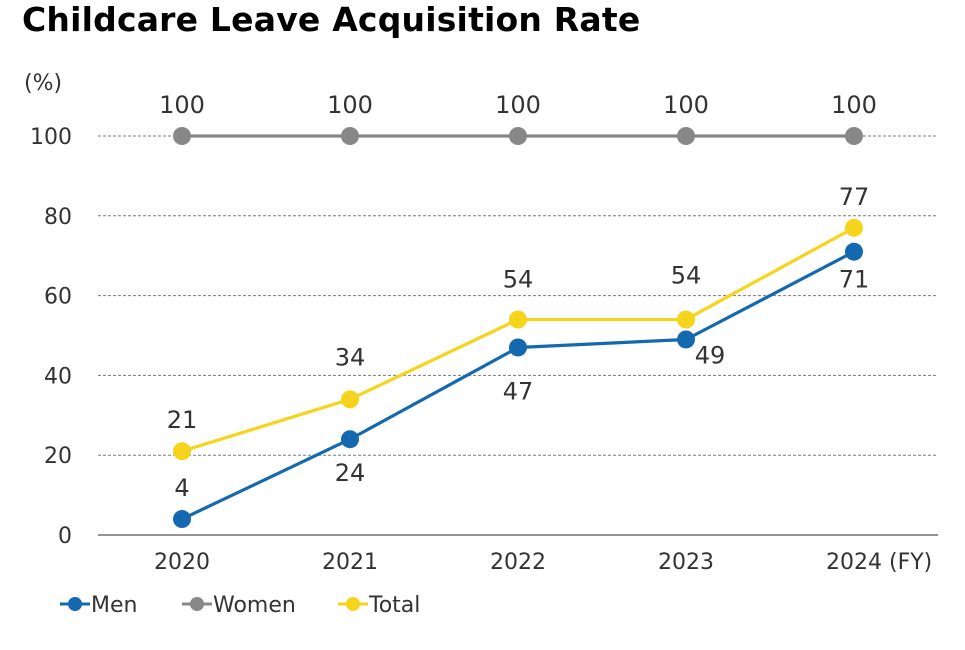  Describe the element at coordinates (58, 456) in the screenshot. I see `y-tick-label: 20` at that location.